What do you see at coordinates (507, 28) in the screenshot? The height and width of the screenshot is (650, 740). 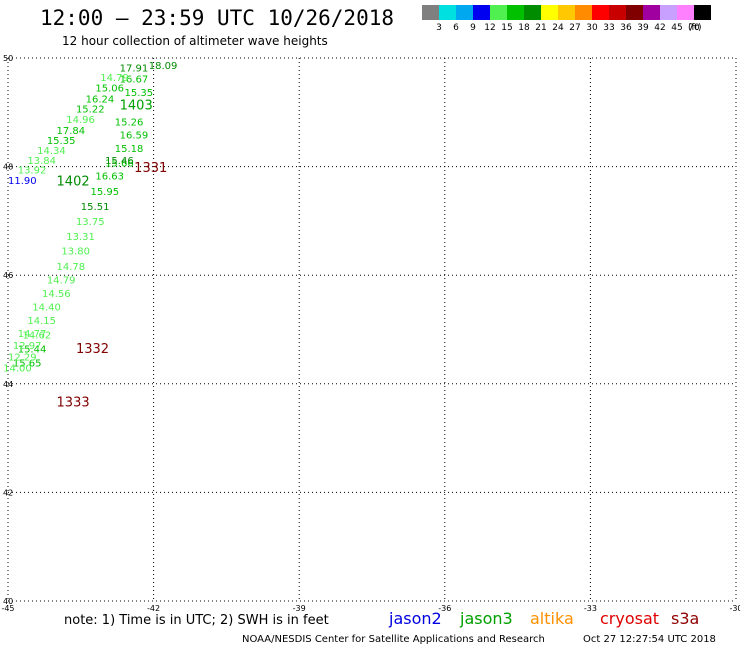 I see `scale-label: 15` at bounding box center [507, 28].